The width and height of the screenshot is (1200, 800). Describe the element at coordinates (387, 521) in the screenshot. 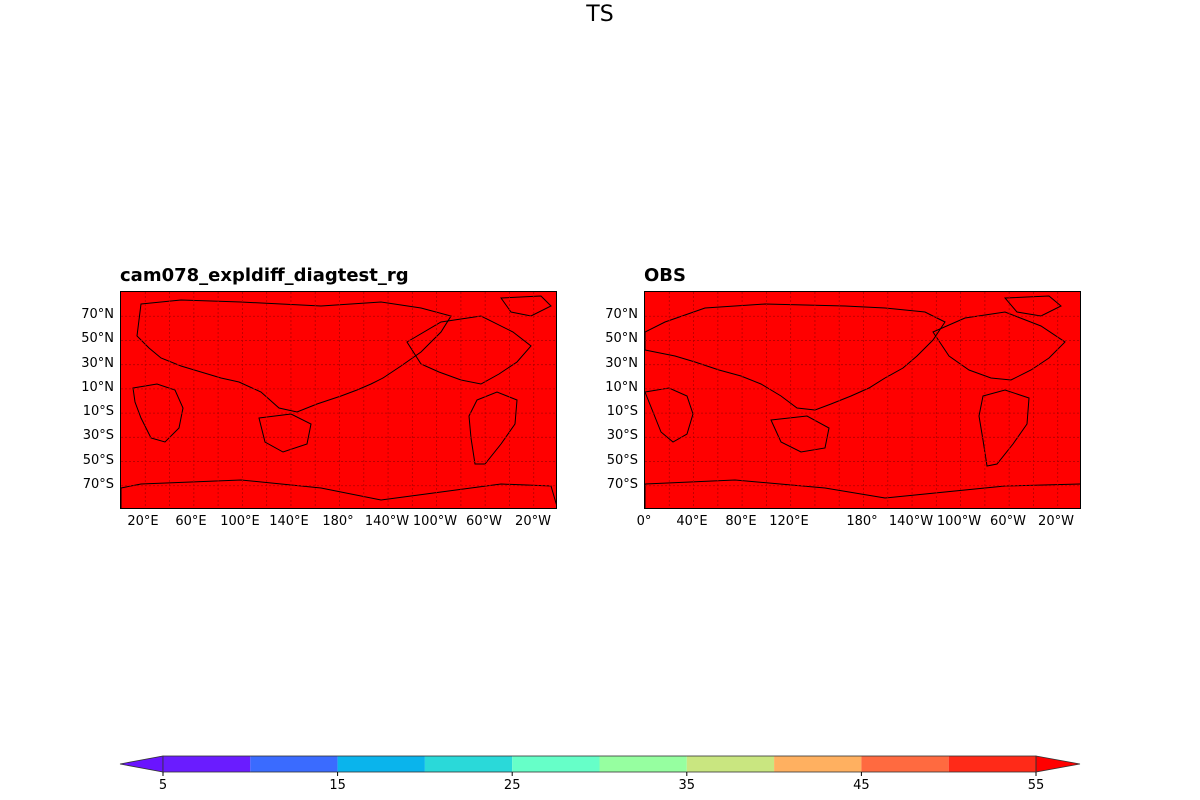

I see `panel0-xtick-5: 140°W` at that location.